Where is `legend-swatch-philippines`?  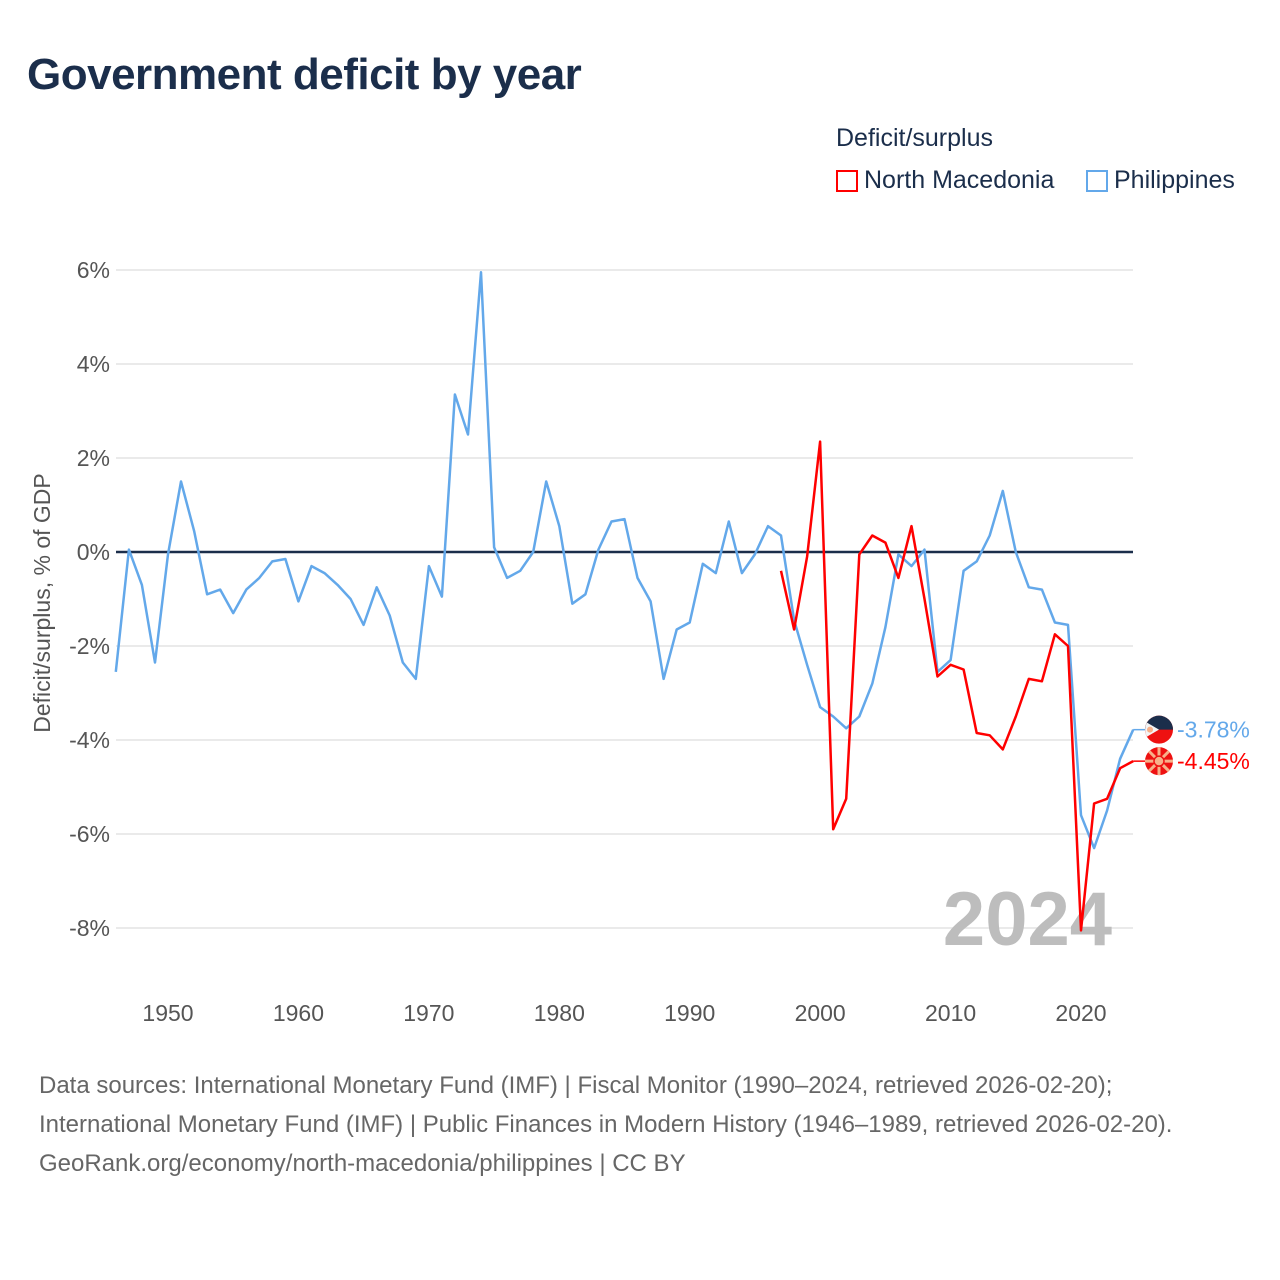 legend-swatch-philippines is located at coordinates (1097, 180).